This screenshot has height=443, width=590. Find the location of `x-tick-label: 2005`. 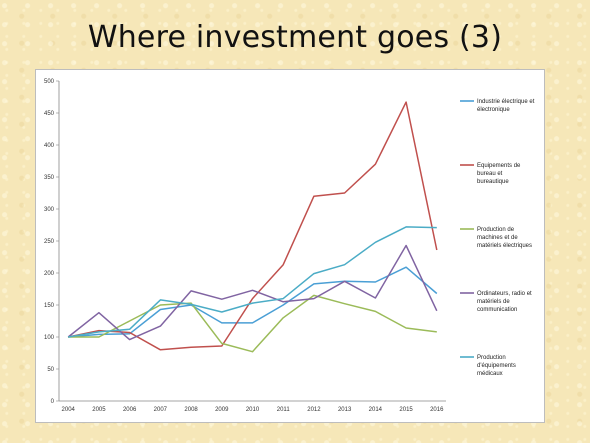

x-tick-label: 2005 is located at coordinates (99, 410).